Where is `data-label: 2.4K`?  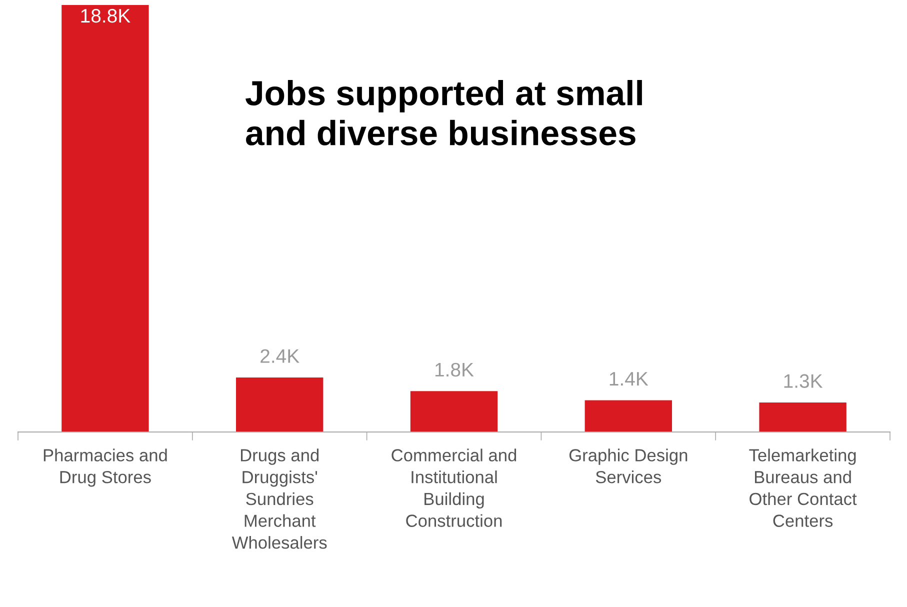 data-label: 2.4K is located at coordinates (280, 356).